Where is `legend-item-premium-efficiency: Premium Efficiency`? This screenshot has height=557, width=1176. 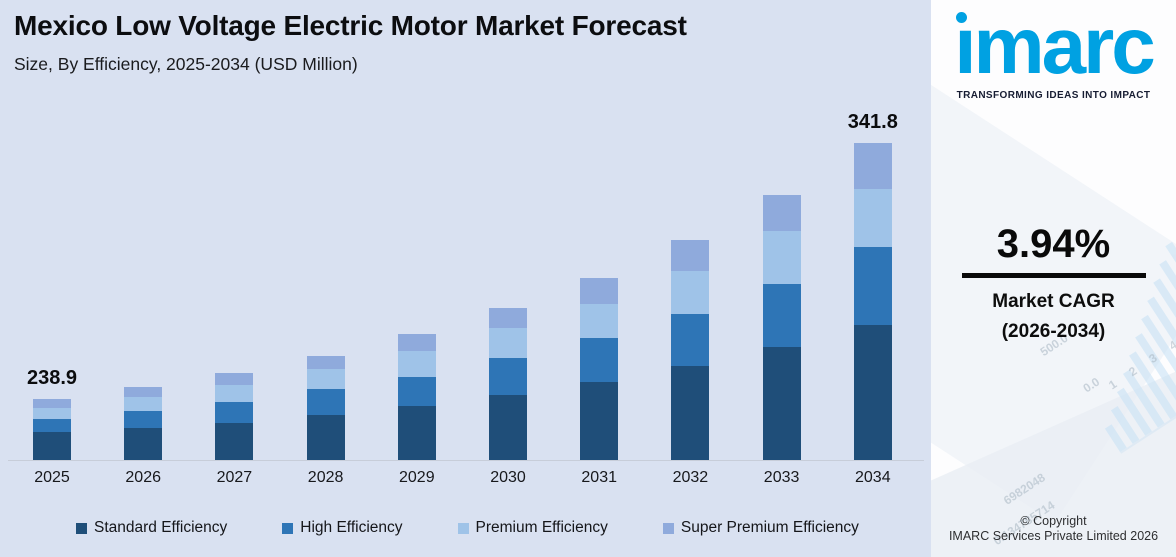
legend-item-premium-efficiency: Premium Efficiency is located at coordinates (532, 528).